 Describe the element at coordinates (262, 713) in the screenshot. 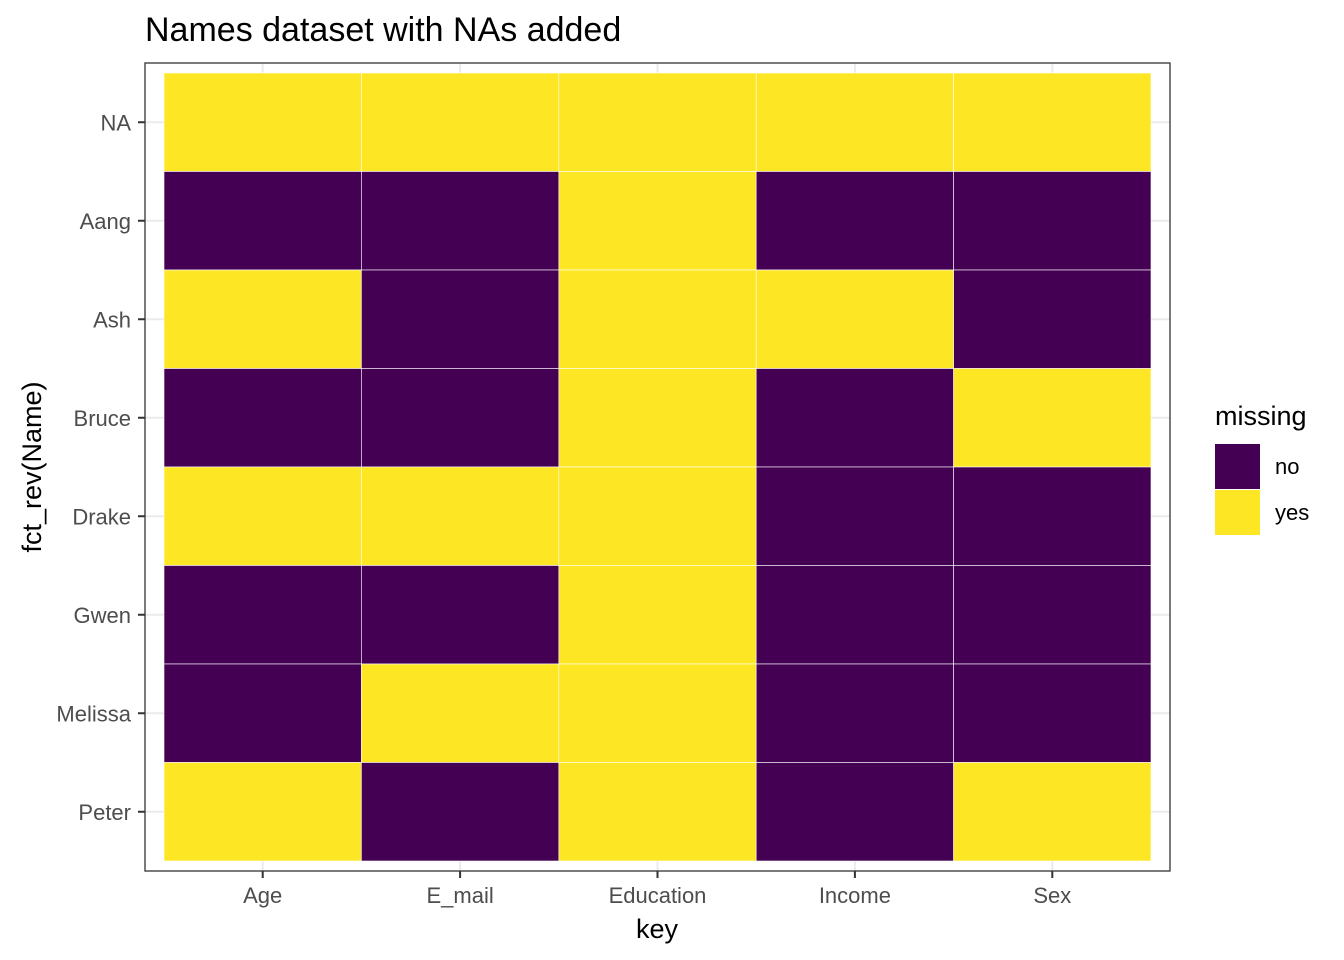

I see `cell-melissa-age` at that location.